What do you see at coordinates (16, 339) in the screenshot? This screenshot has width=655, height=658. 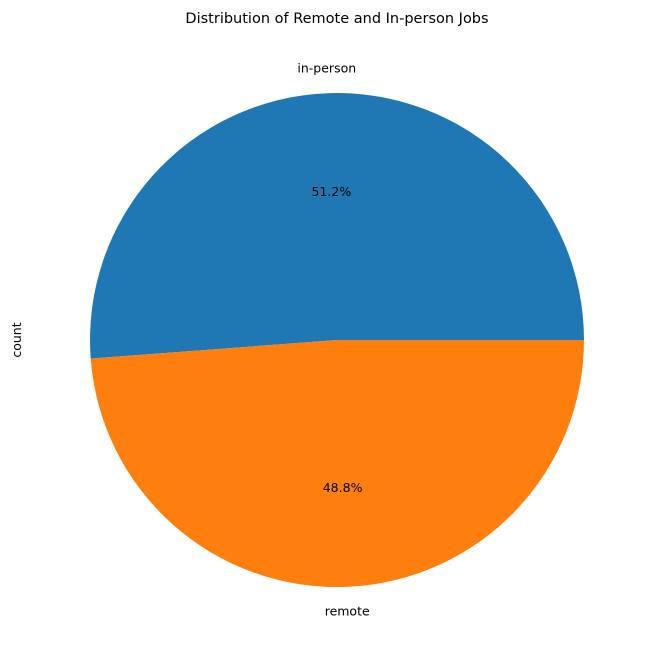 I see `y-axis-label: count` at bounding box center [16, 339].